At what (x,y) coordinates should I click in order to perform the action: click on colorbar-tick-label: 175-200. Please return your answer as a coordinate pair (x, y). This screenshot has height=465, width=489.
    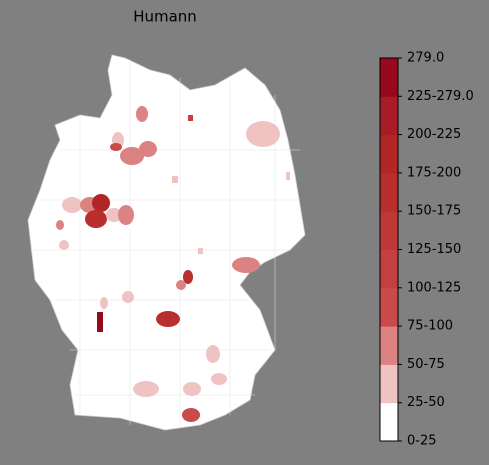
    Looking at the image, I should click on (434, 172).